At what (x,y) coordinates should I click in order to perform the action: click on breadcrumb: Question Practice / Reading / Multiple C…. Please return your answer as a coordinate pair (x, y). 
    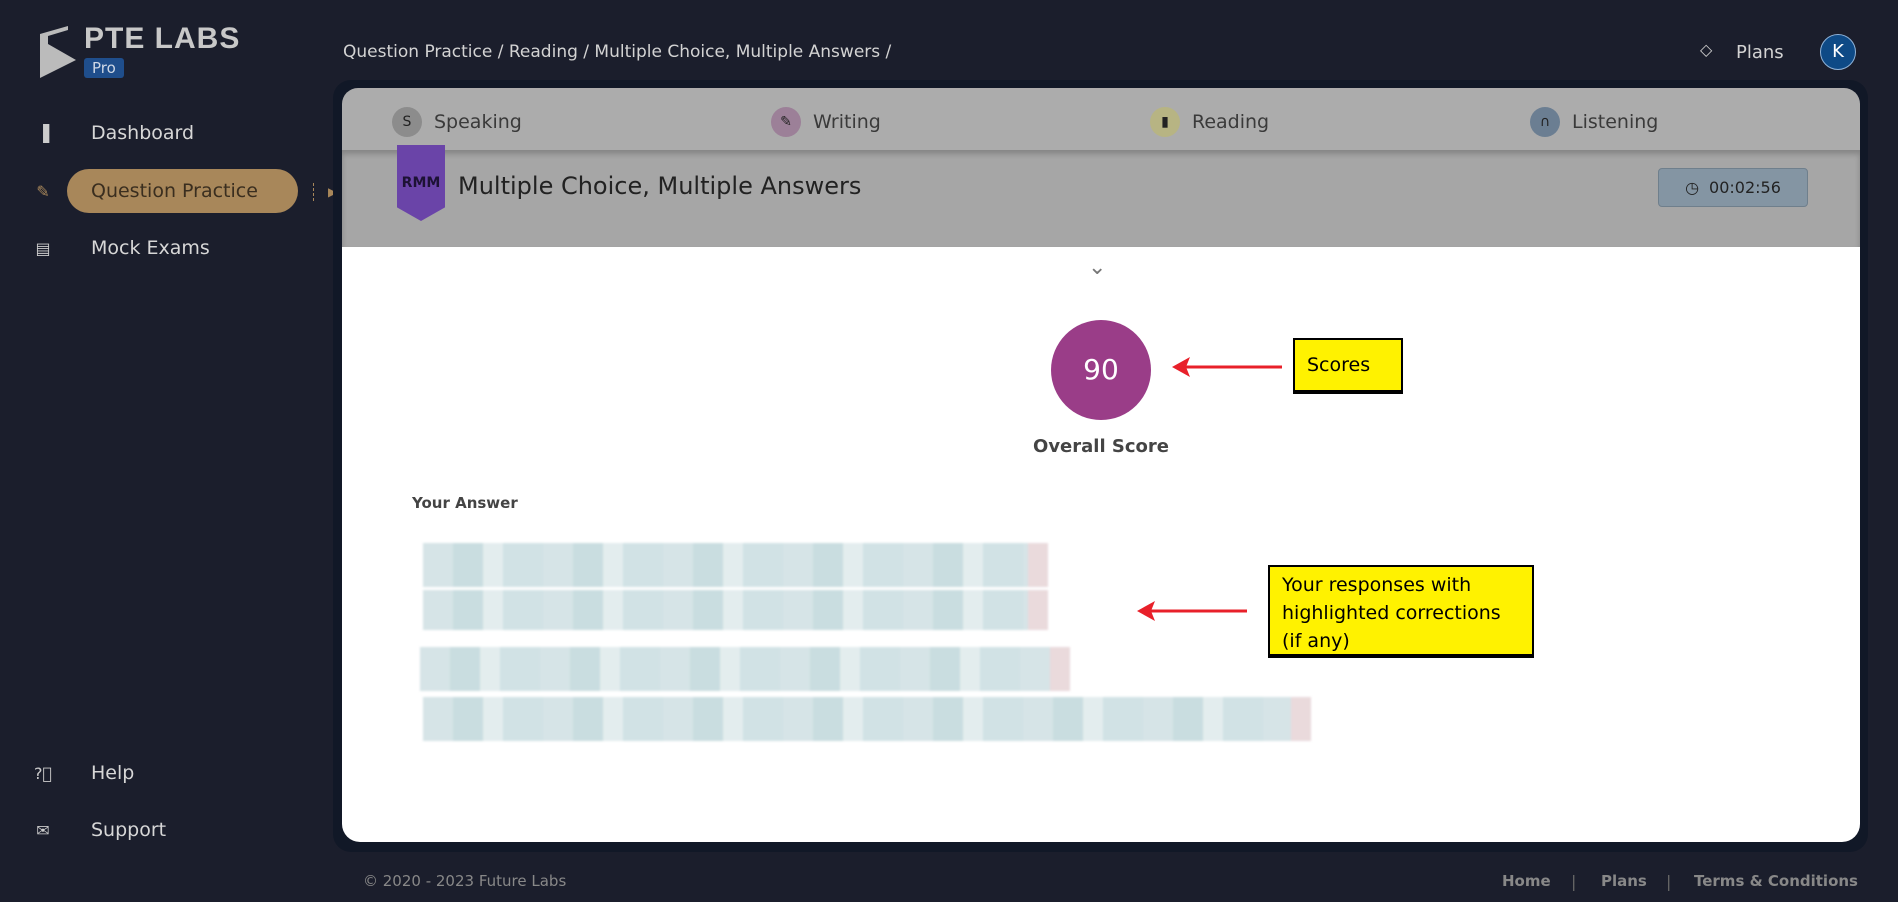
    Looking at the image, I should click on (617, 52).